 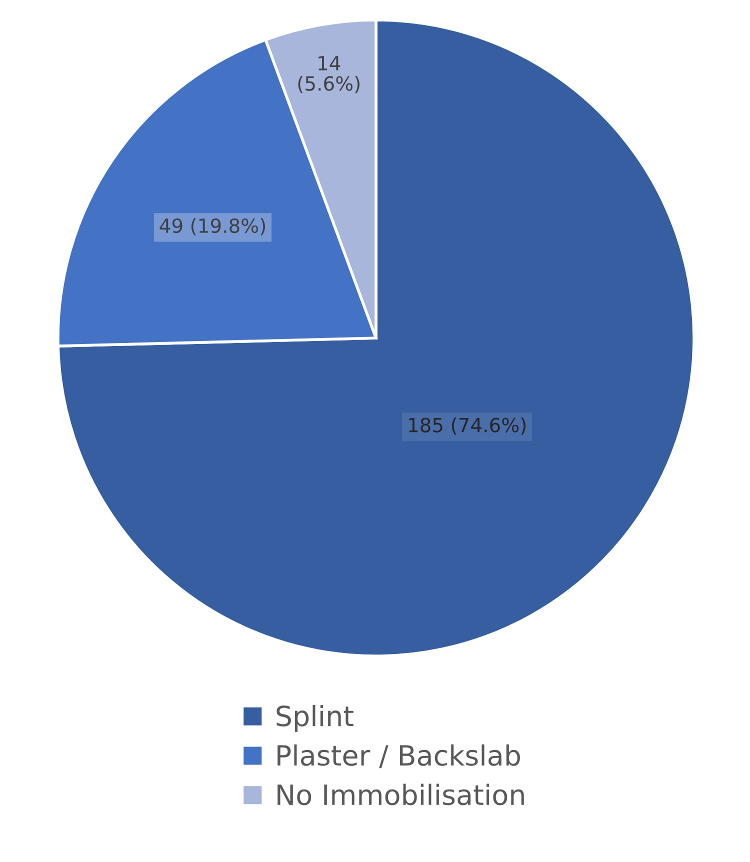 I want to click on data-label: 49 (19.8%), so click(x=213, y=227).